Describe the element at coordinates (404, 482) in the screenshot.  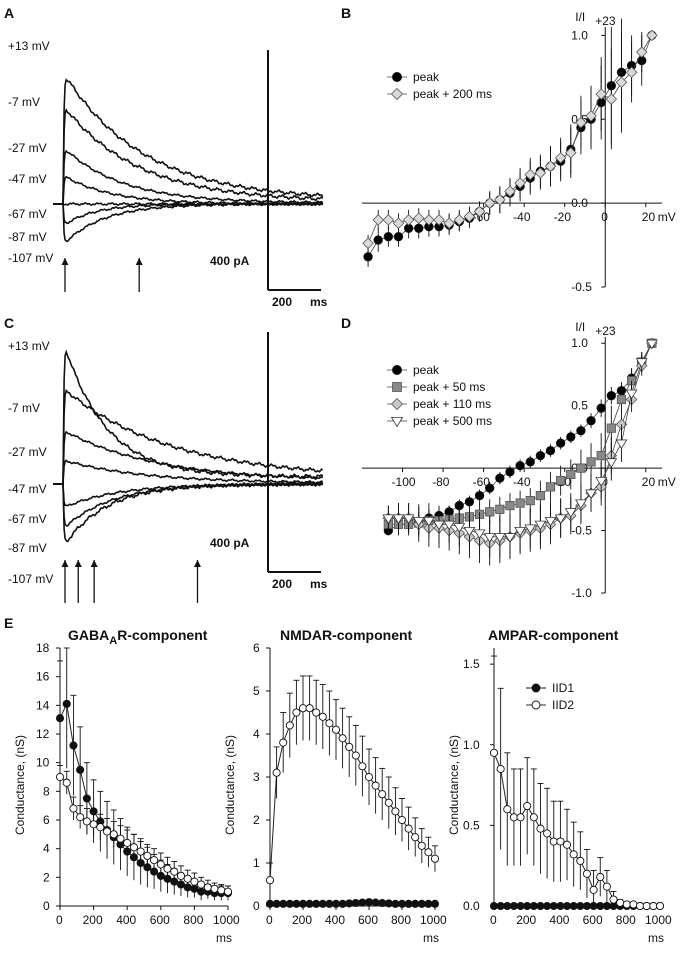
I see `x-tick-label: -100` at that location.